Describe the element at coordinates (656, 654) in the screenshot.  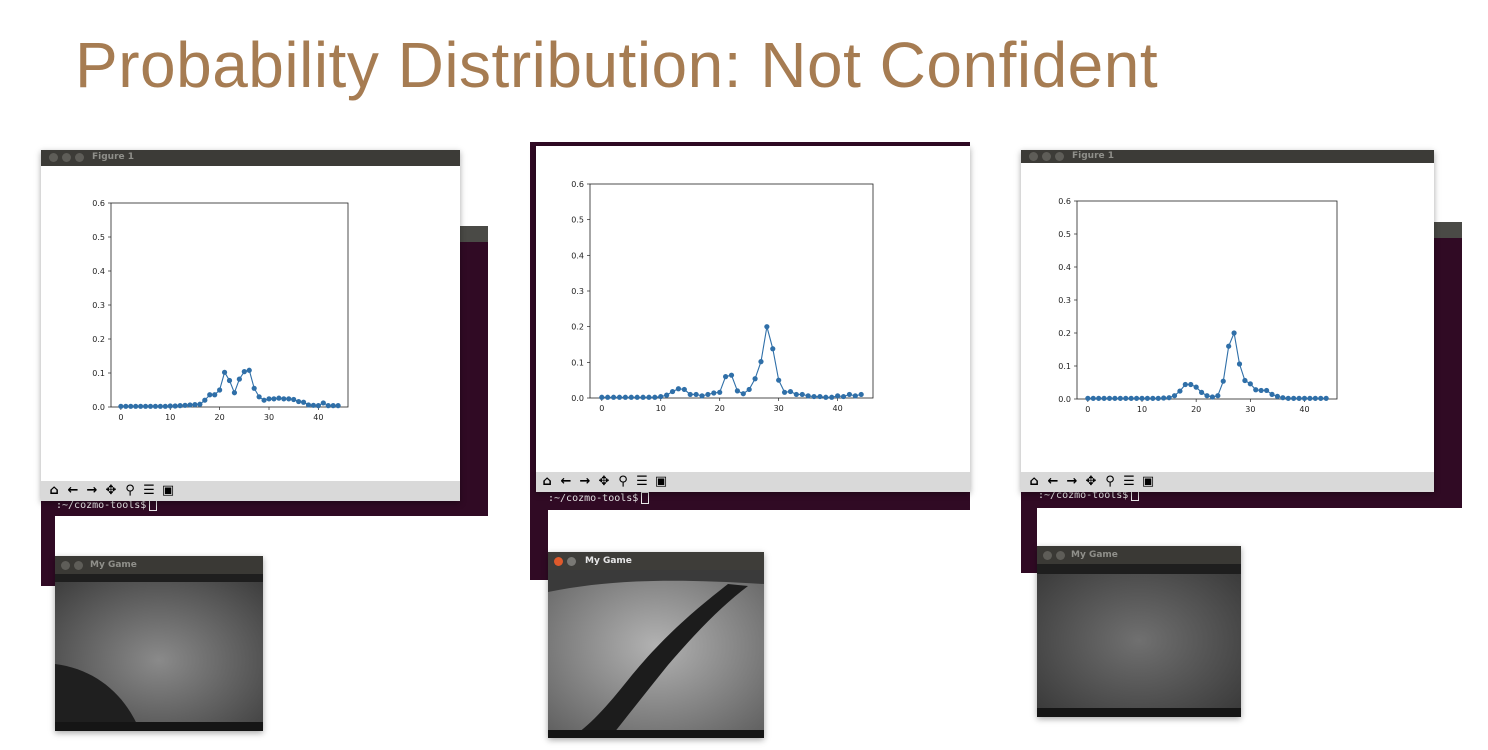
I see `camera-view` at that location.